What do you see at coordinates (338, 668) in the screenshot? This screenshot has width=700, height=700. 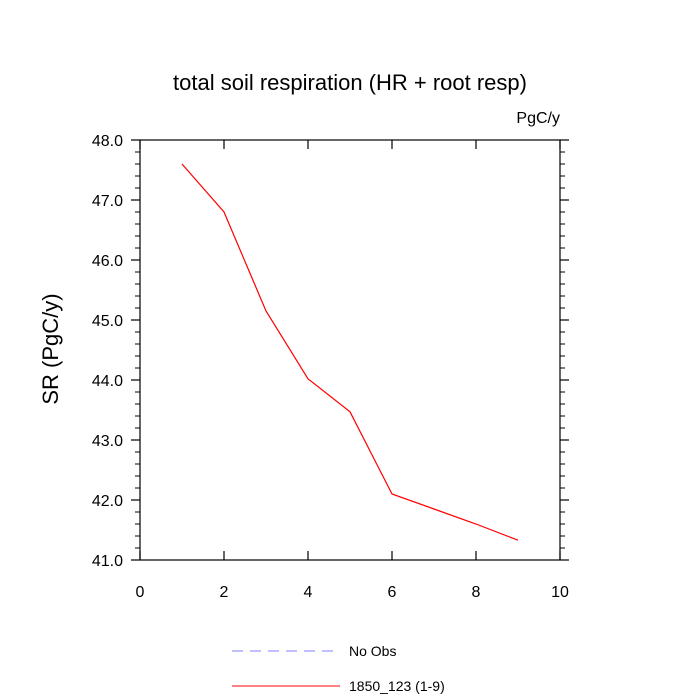 I see `legend: No Obs 1850_123 (1-9)` at bounding box center [338, 668].